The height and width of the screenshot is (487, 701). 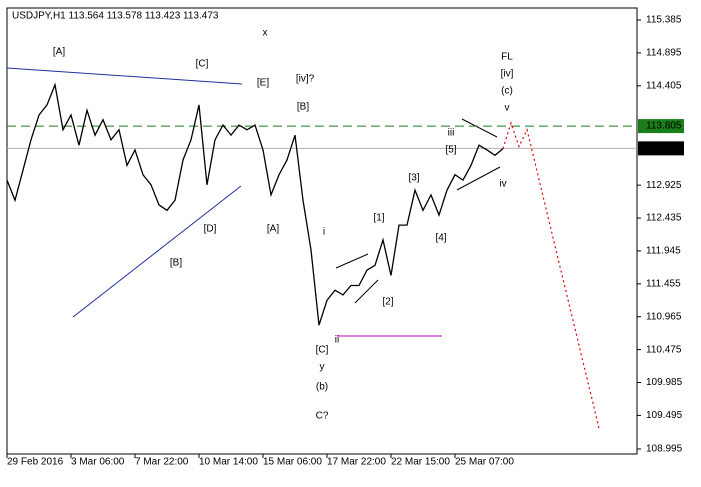 What do you see at coordinates (663, 251) in the screenshot?
I see `y-tick-label: 111.945` at bounding box center [663, 251].